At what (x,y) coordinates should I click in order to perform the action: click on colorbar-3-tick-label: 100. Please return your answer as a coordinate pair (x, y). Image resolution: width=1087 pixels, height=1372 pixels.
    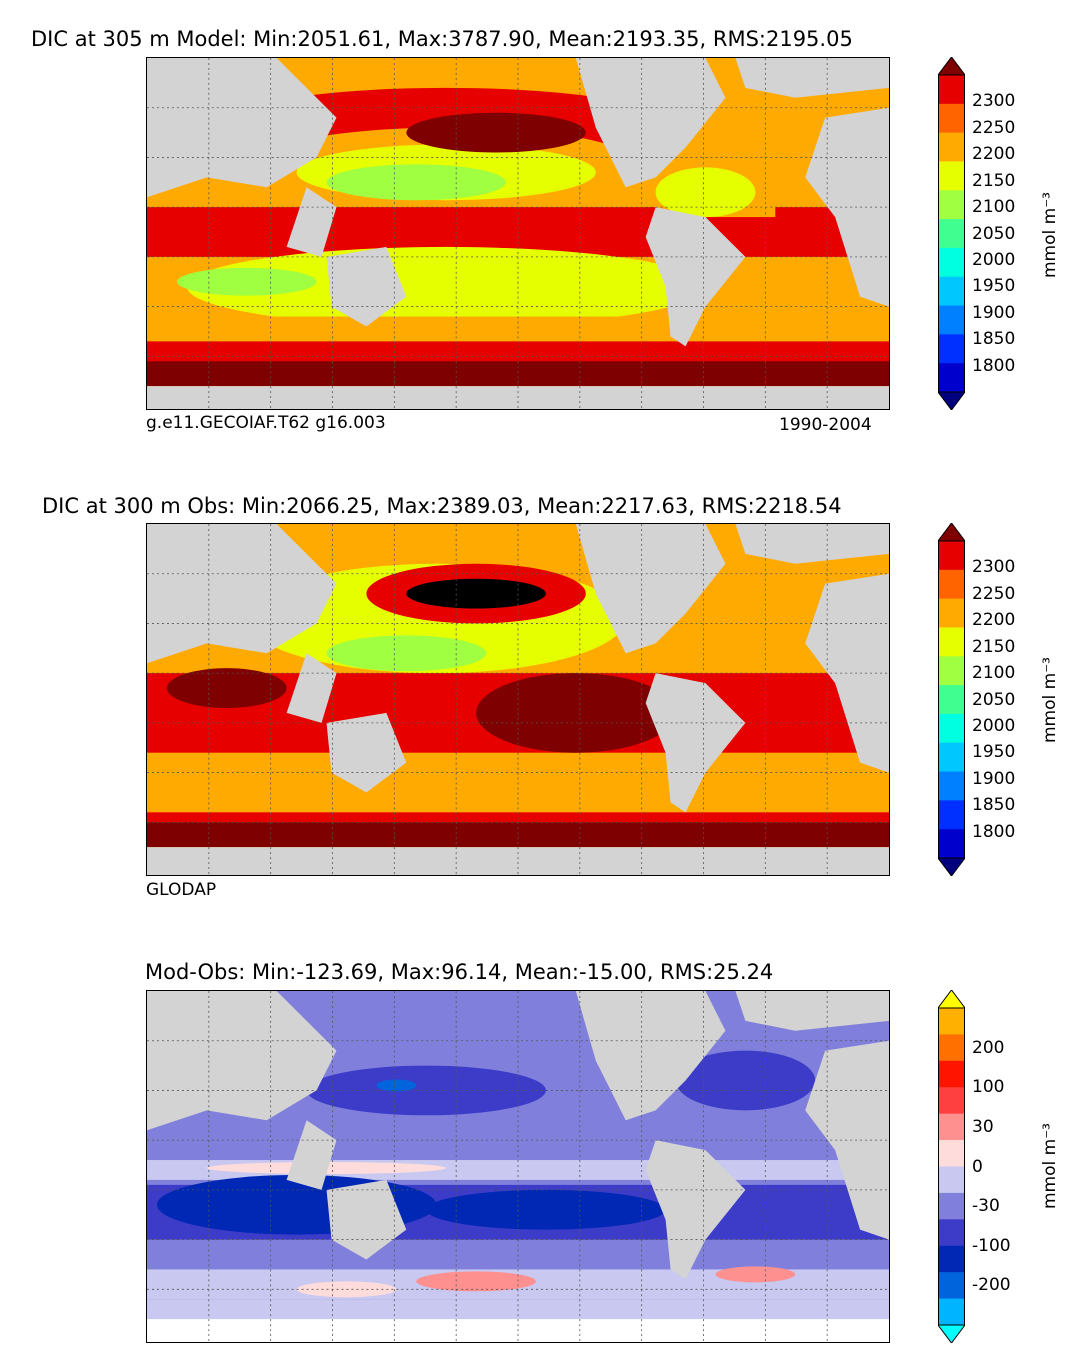
    Looking at the image, I should click on (988, 1087).